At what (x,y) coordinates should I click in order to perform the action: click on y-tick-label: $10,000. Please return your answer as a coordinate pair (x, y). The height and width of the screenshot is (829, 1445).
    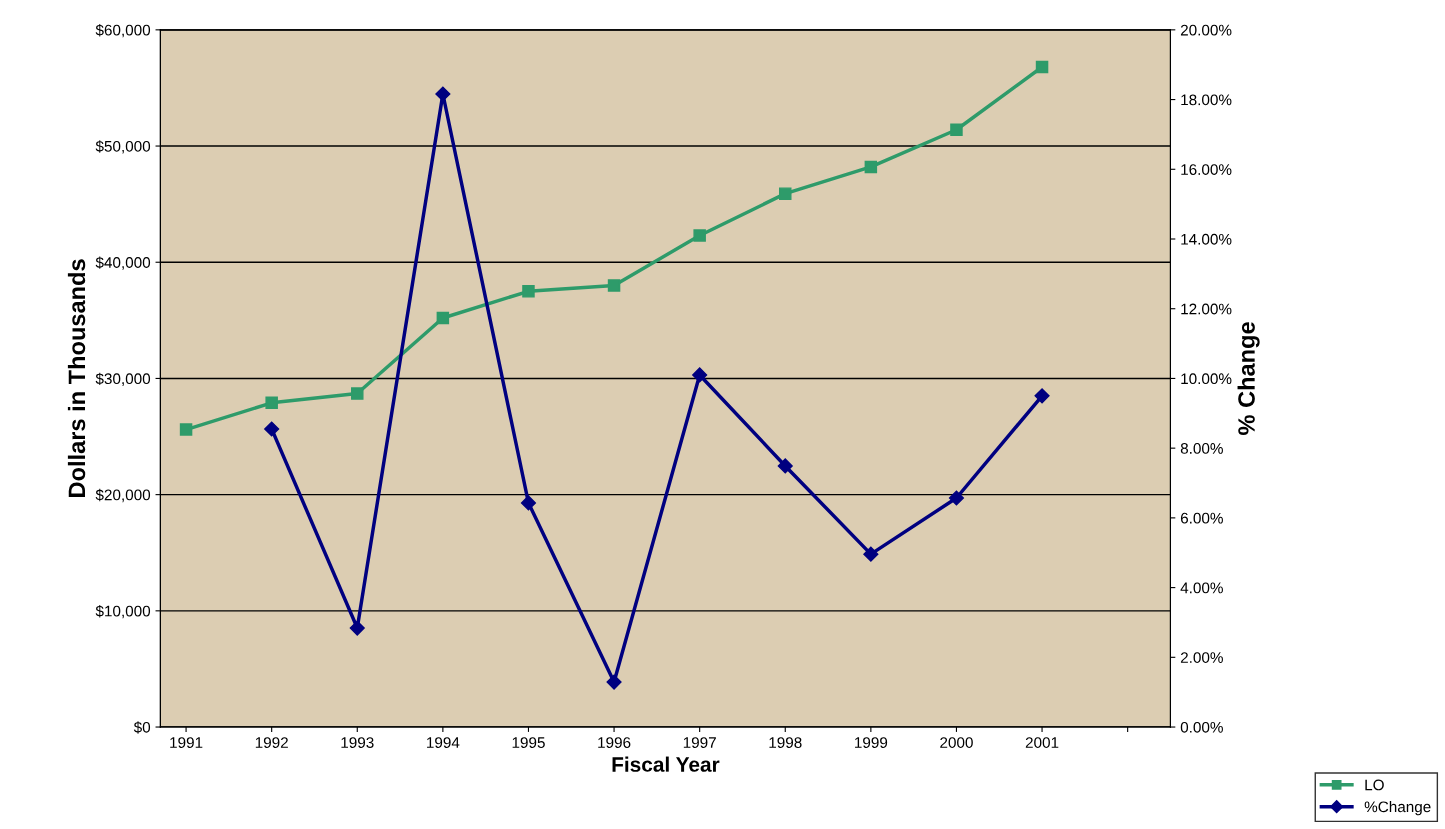
    Looking at the image, I should click on (123, 612).